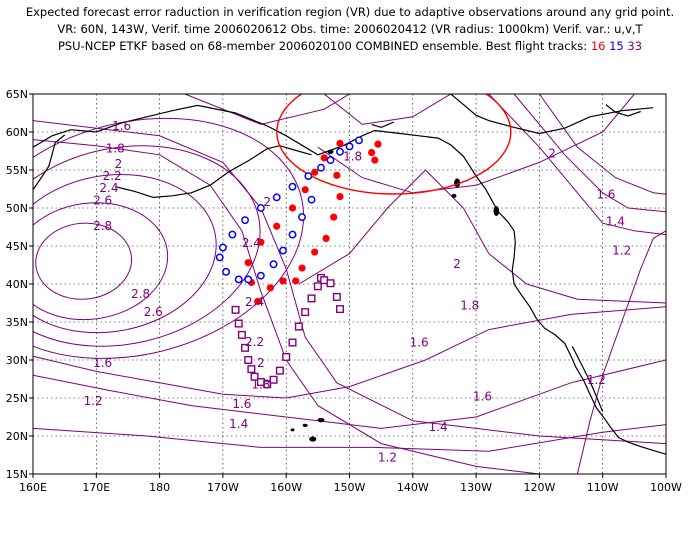  I want to click on y-tick-label: 40N, so click(17, 284).